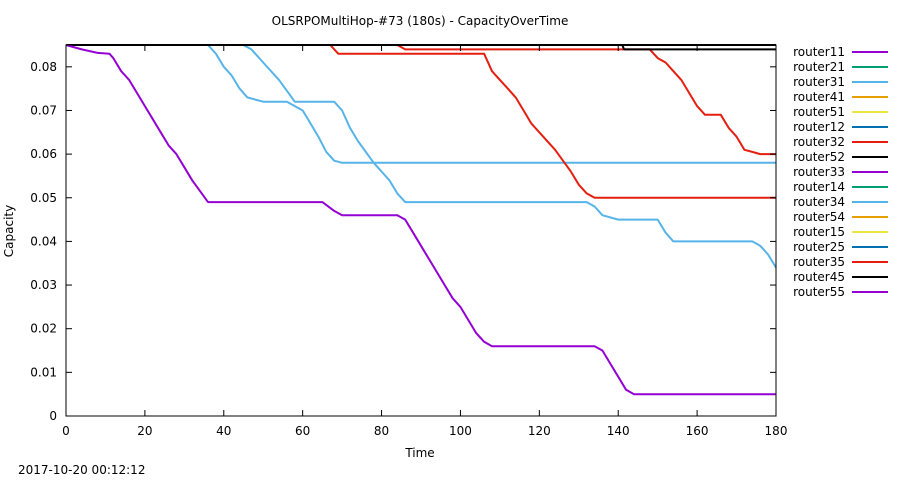  Describe the element at coordinates (43, 198) in the screenshot. I see `y-tick-label: 0.05` at that location.